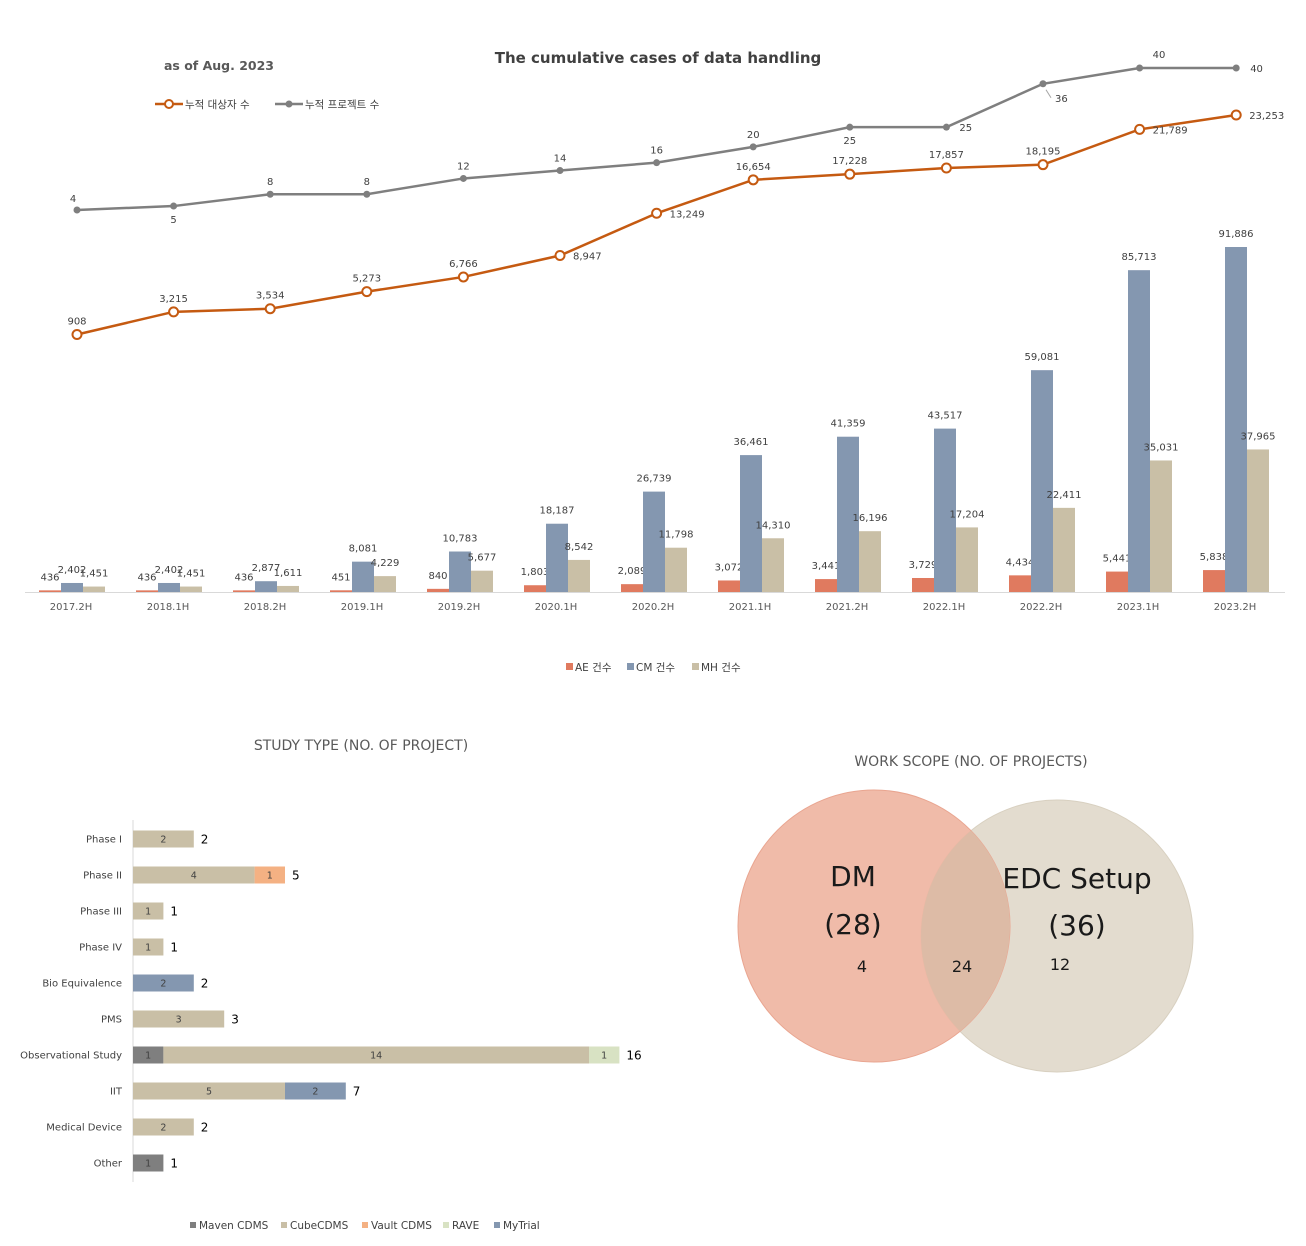  What do you see at coordinates (1064, 549) in the screenshot?
I see `bar-mh-2022.2H` at bounding box center [1064, 549].